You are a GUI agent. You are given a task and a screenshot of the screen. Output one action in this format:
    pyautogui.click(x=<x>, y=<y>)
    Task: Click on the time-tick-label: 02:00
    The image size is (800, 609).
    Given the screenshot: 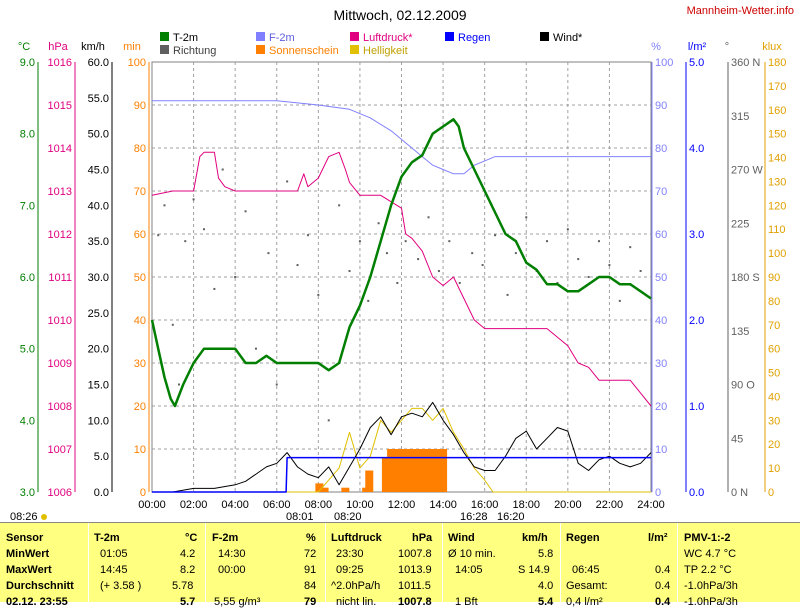 What is the action you would take?
    pyautogui.click(x=194, y=505)
    